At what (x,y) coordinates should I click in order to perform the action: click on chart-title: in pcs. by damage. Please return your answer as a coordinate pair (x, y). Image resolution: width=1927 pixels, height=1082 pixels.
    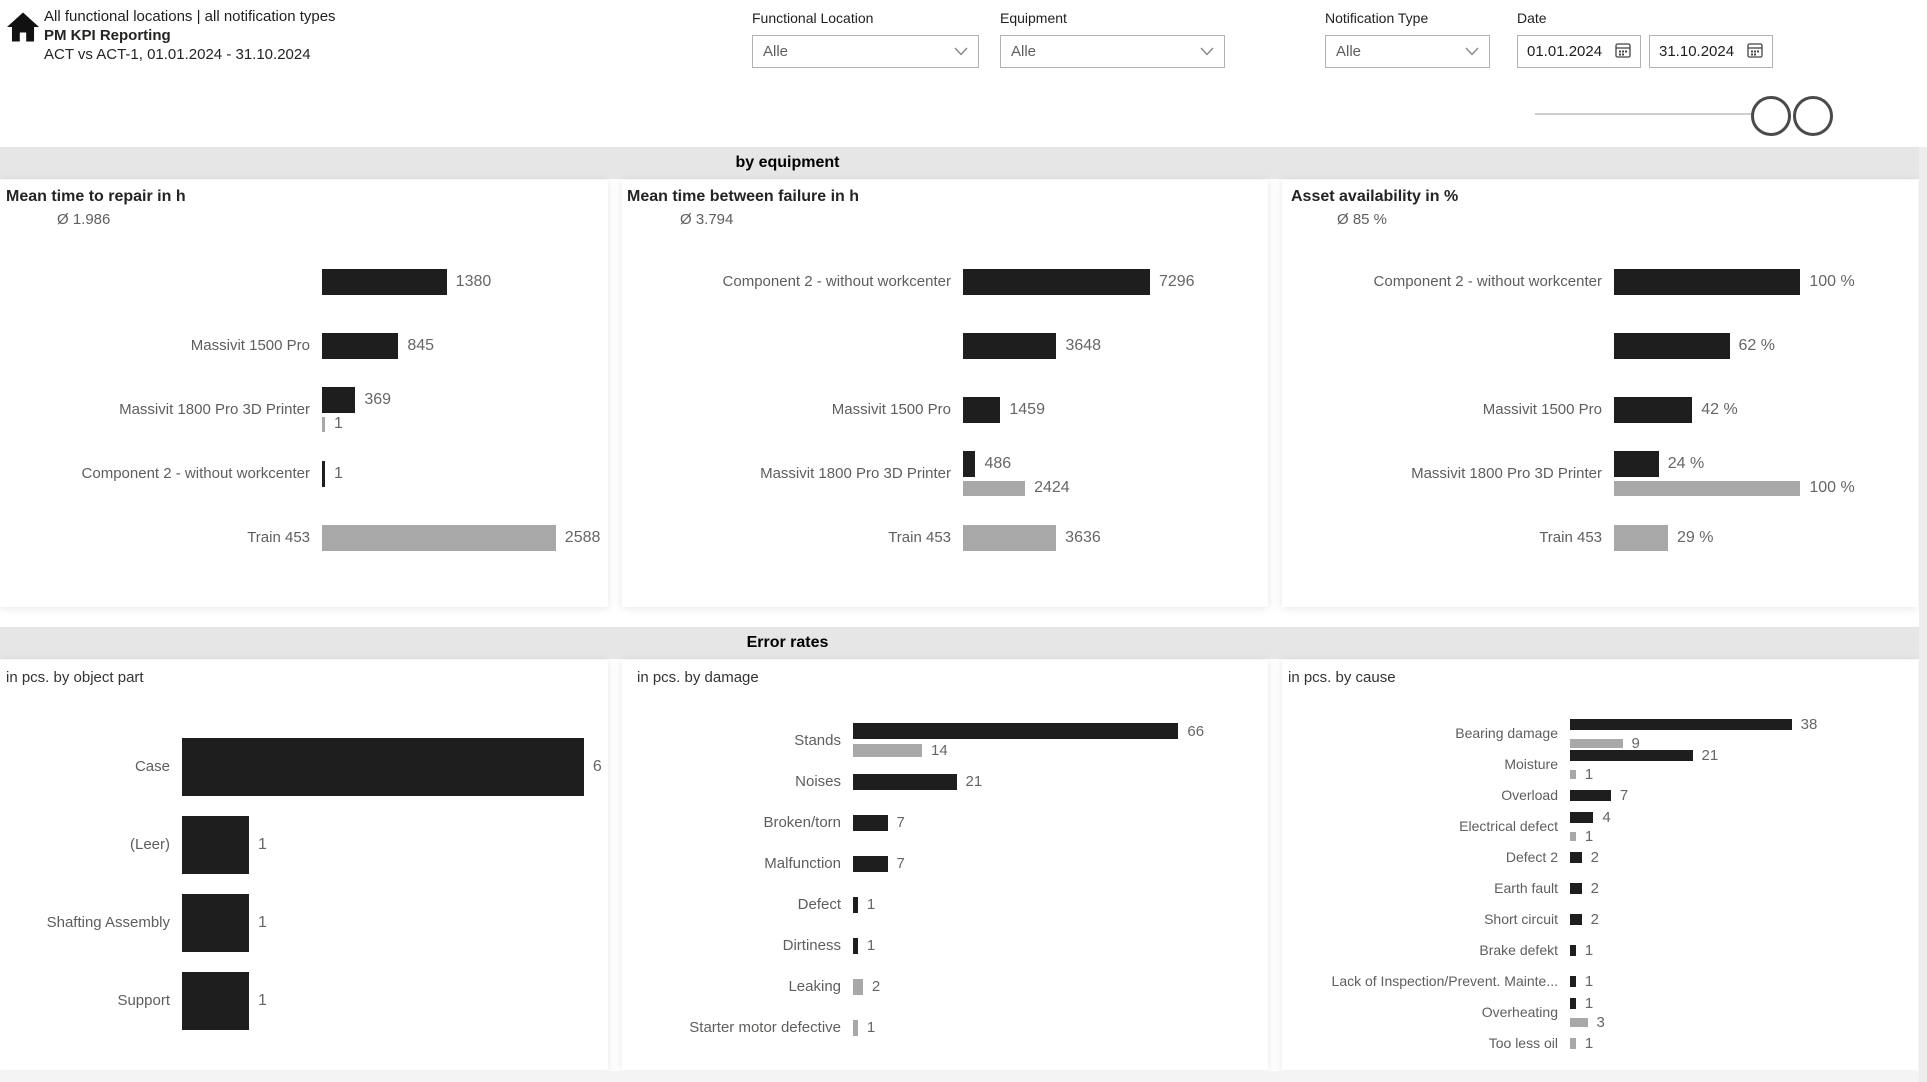
    Looking at the image, I should click on (698, 677).